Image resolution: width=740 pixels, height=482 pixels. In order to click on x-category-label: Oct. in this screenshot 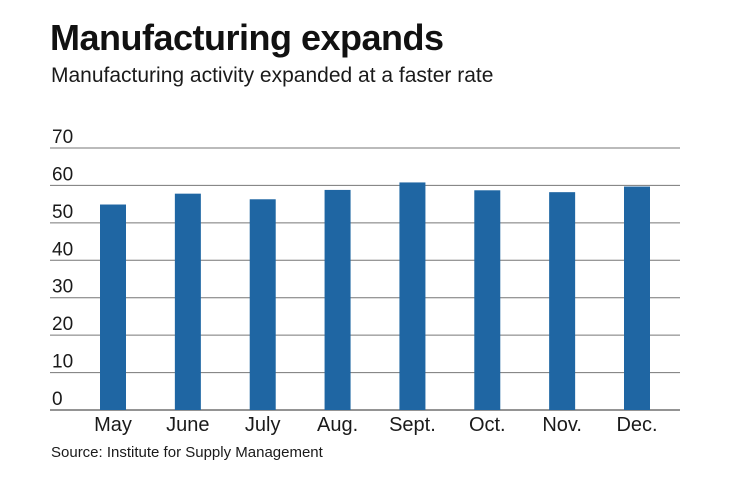, I will do `click(487, 425)`.